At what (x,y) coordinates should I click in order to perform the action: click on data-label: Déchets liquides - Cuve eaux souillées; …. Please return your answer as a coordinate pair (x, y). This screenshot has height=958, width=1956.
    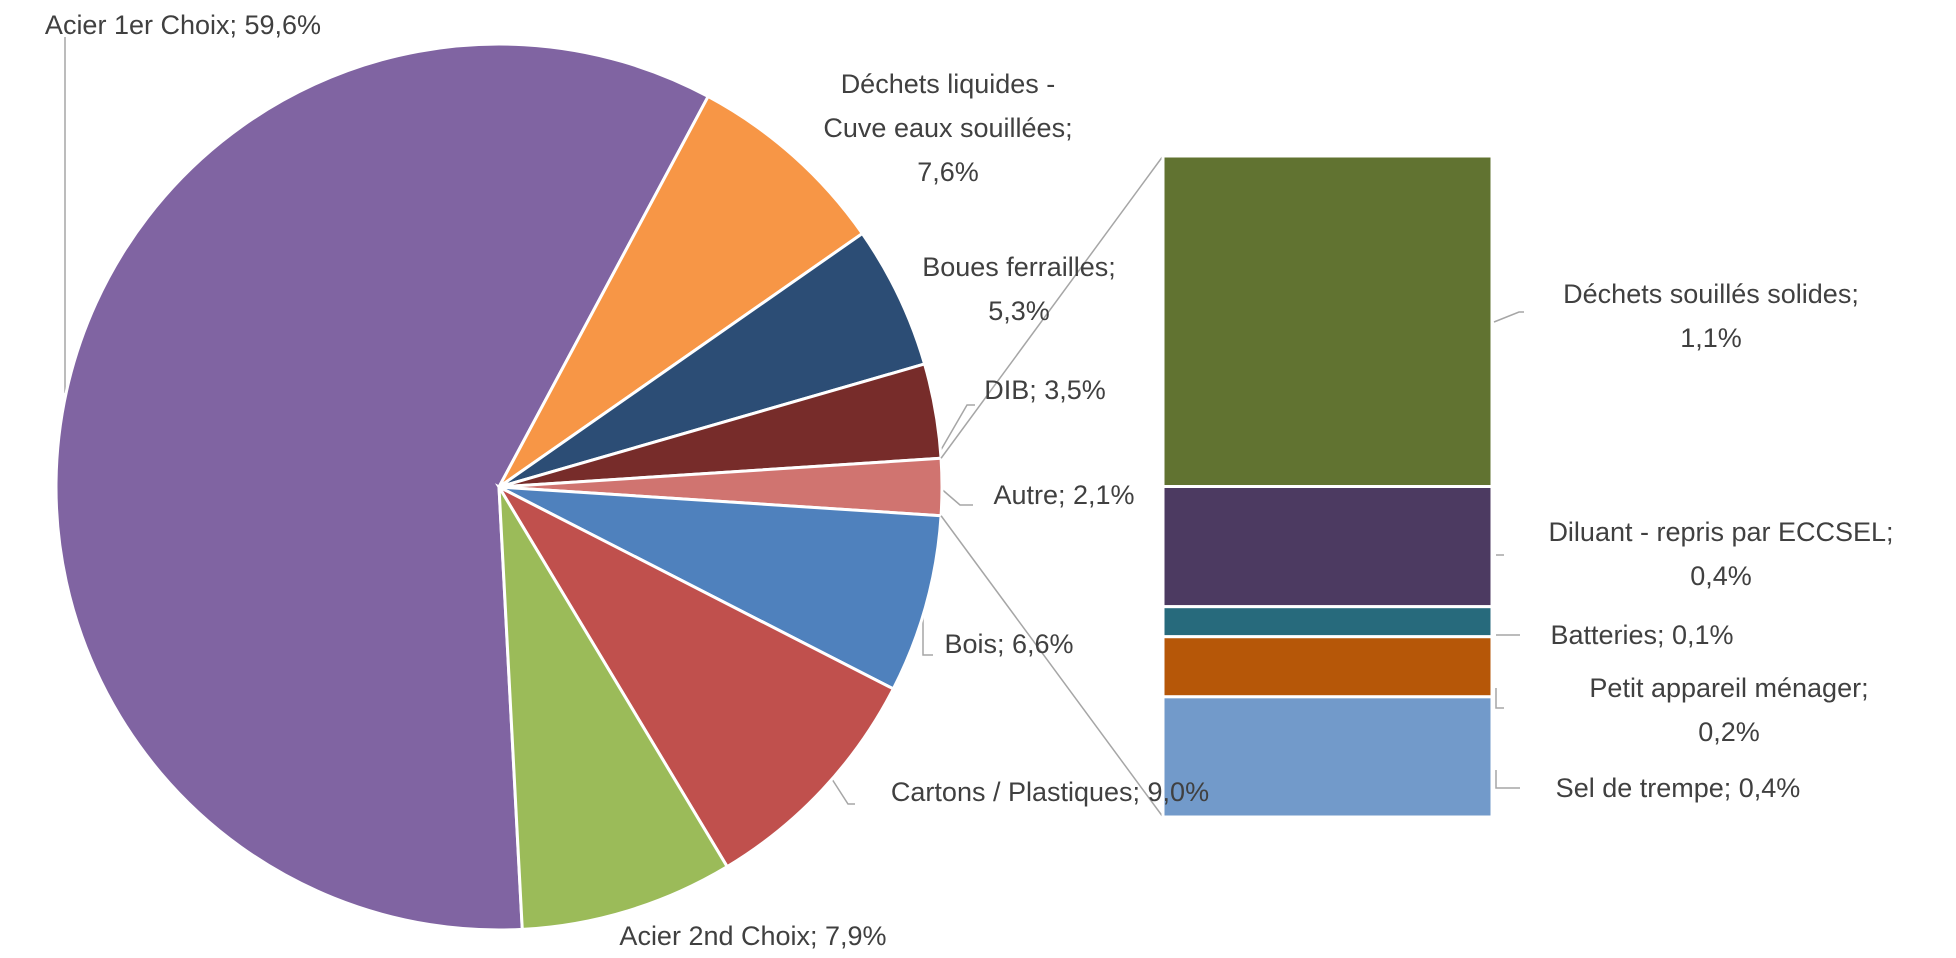
    Looking at the image, I should click on (948, 128).